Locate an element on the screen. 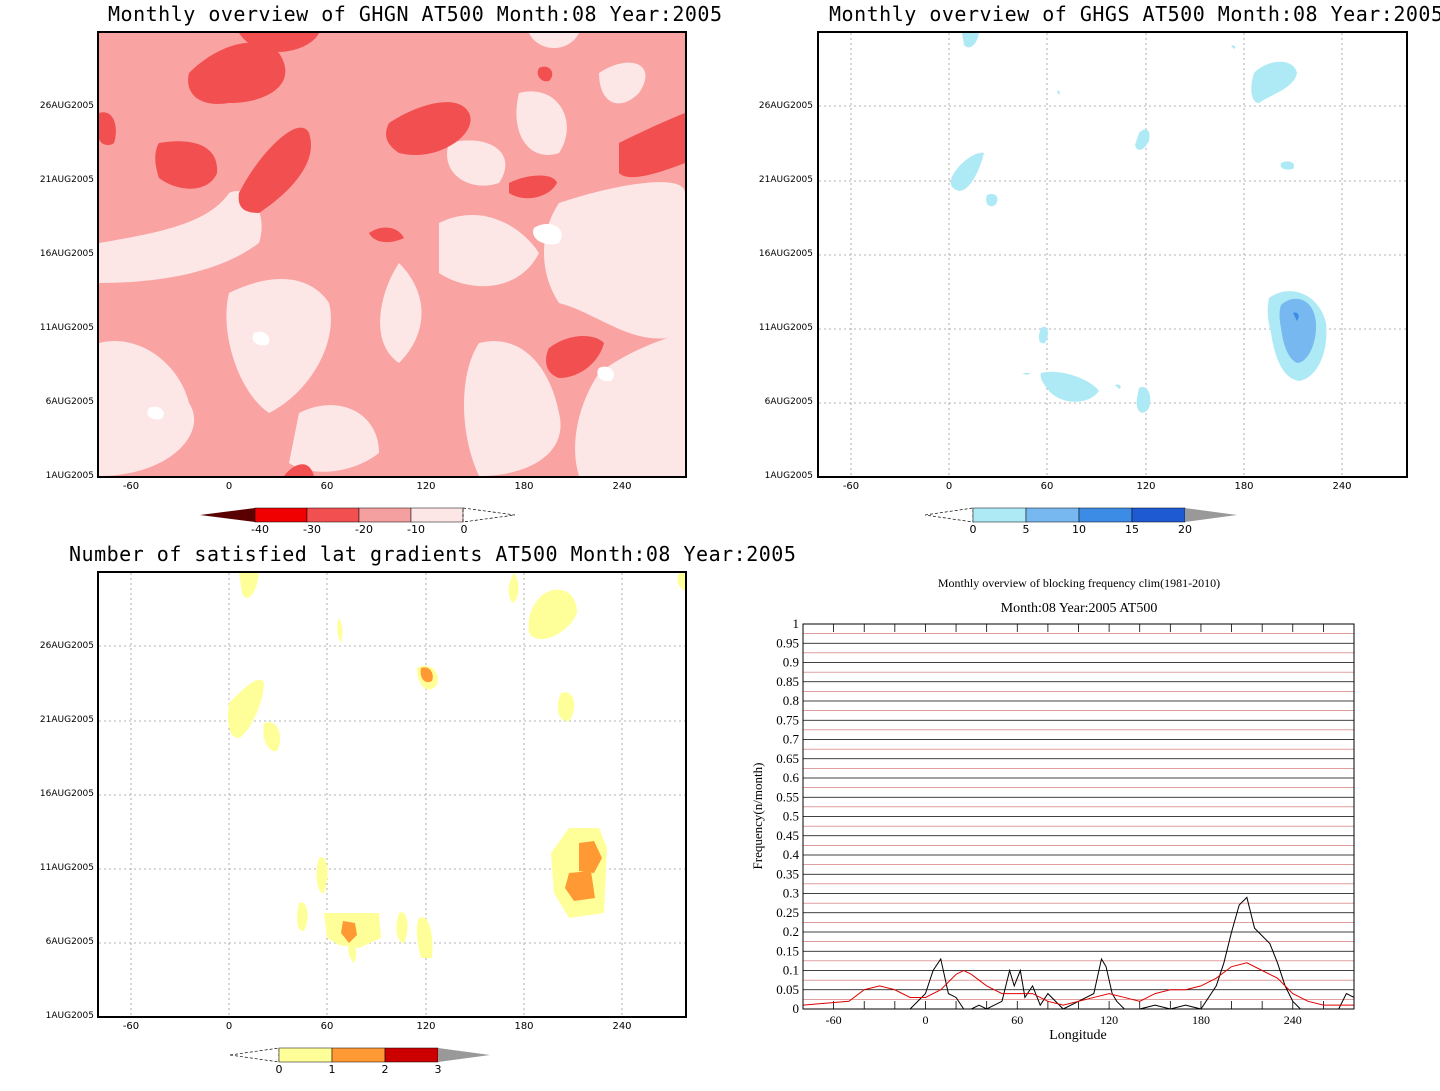 This screenshot has height=1091, width=1440. y-axis-label: Frequency(n/month) is located at coordinates (757, 816).